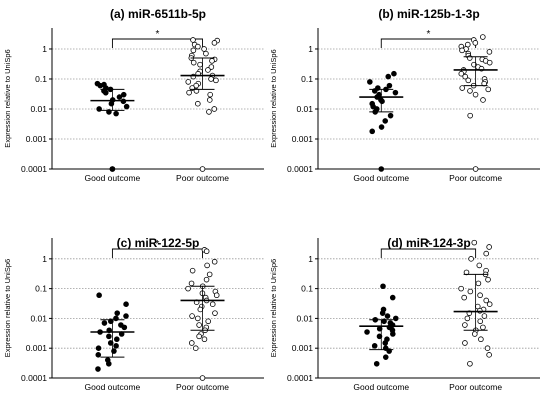 The height and width of the screenshot is (401, 550). Describe the element at coordinates (157, 253) in the screenshot. I see `significance-bracket` at that location.